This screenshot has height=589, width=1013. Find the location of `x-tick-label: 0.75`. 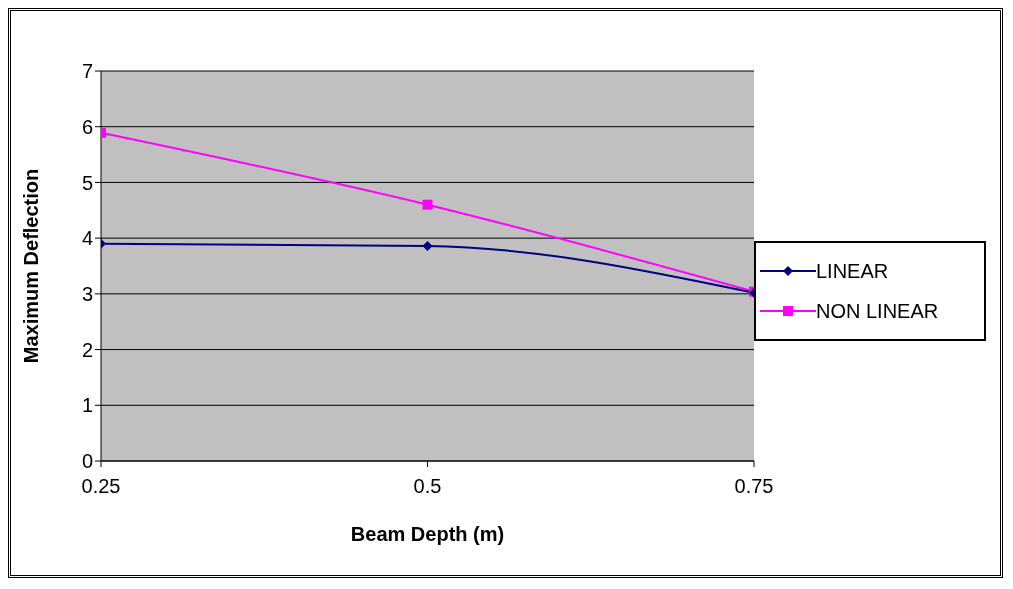

x-tick-label: 0.75 is located at coordinates (754, 486).